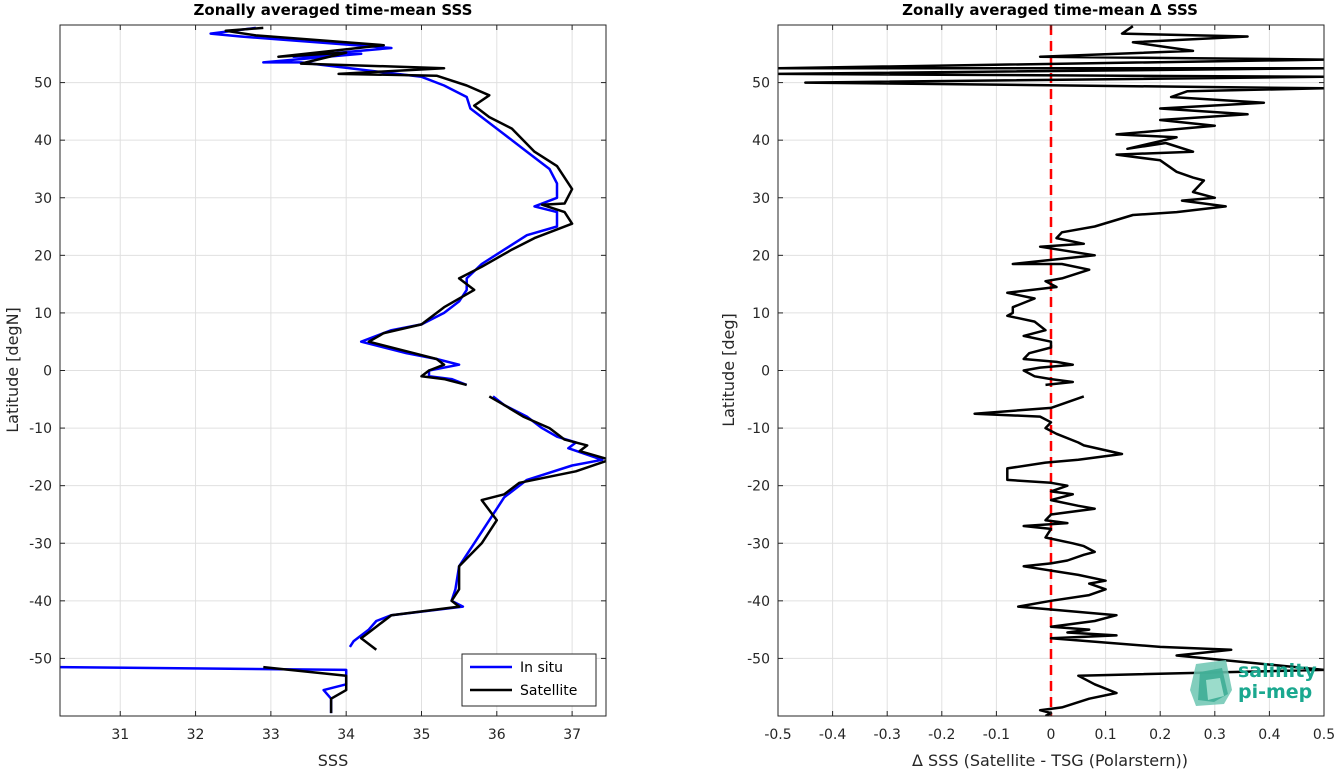 Image resolution: width=1336 pixels, height=769 pixels. I want to click on chart-title: Zonally averaged time-mean SSS, so click(333, 10).